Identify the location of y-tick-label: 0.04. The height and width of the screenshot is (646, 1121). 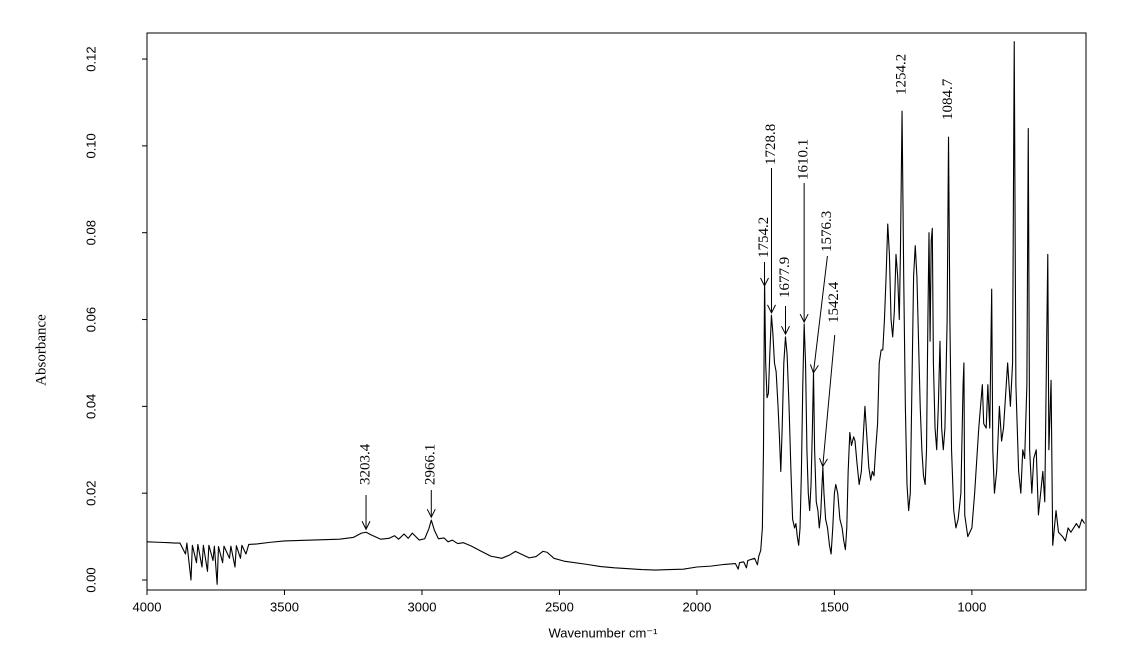
(90, 406).